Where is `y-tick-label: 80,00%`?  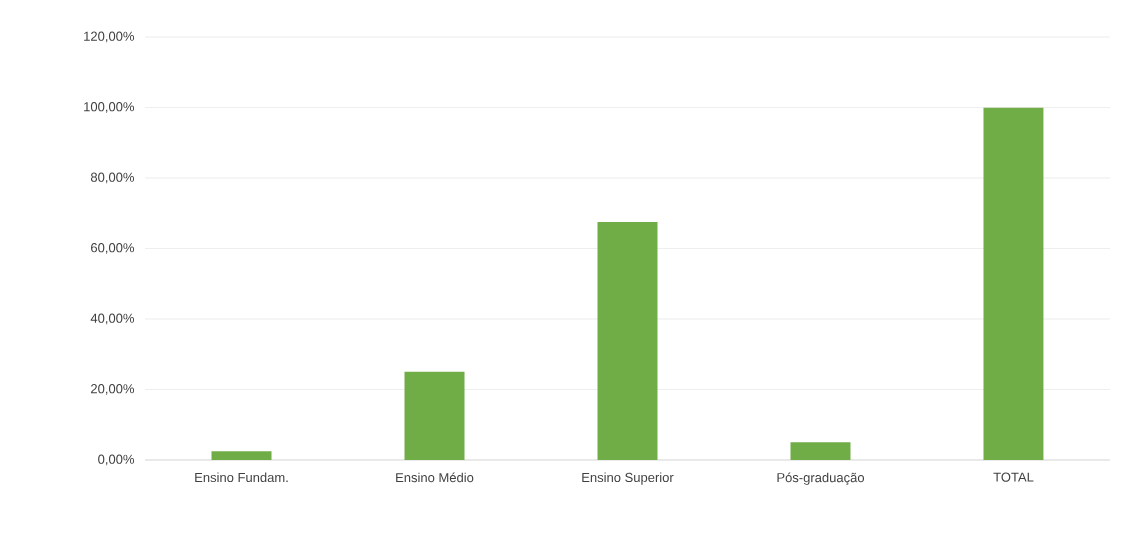 y-tick-label: 80,00% is located at coordinates (112, 178).